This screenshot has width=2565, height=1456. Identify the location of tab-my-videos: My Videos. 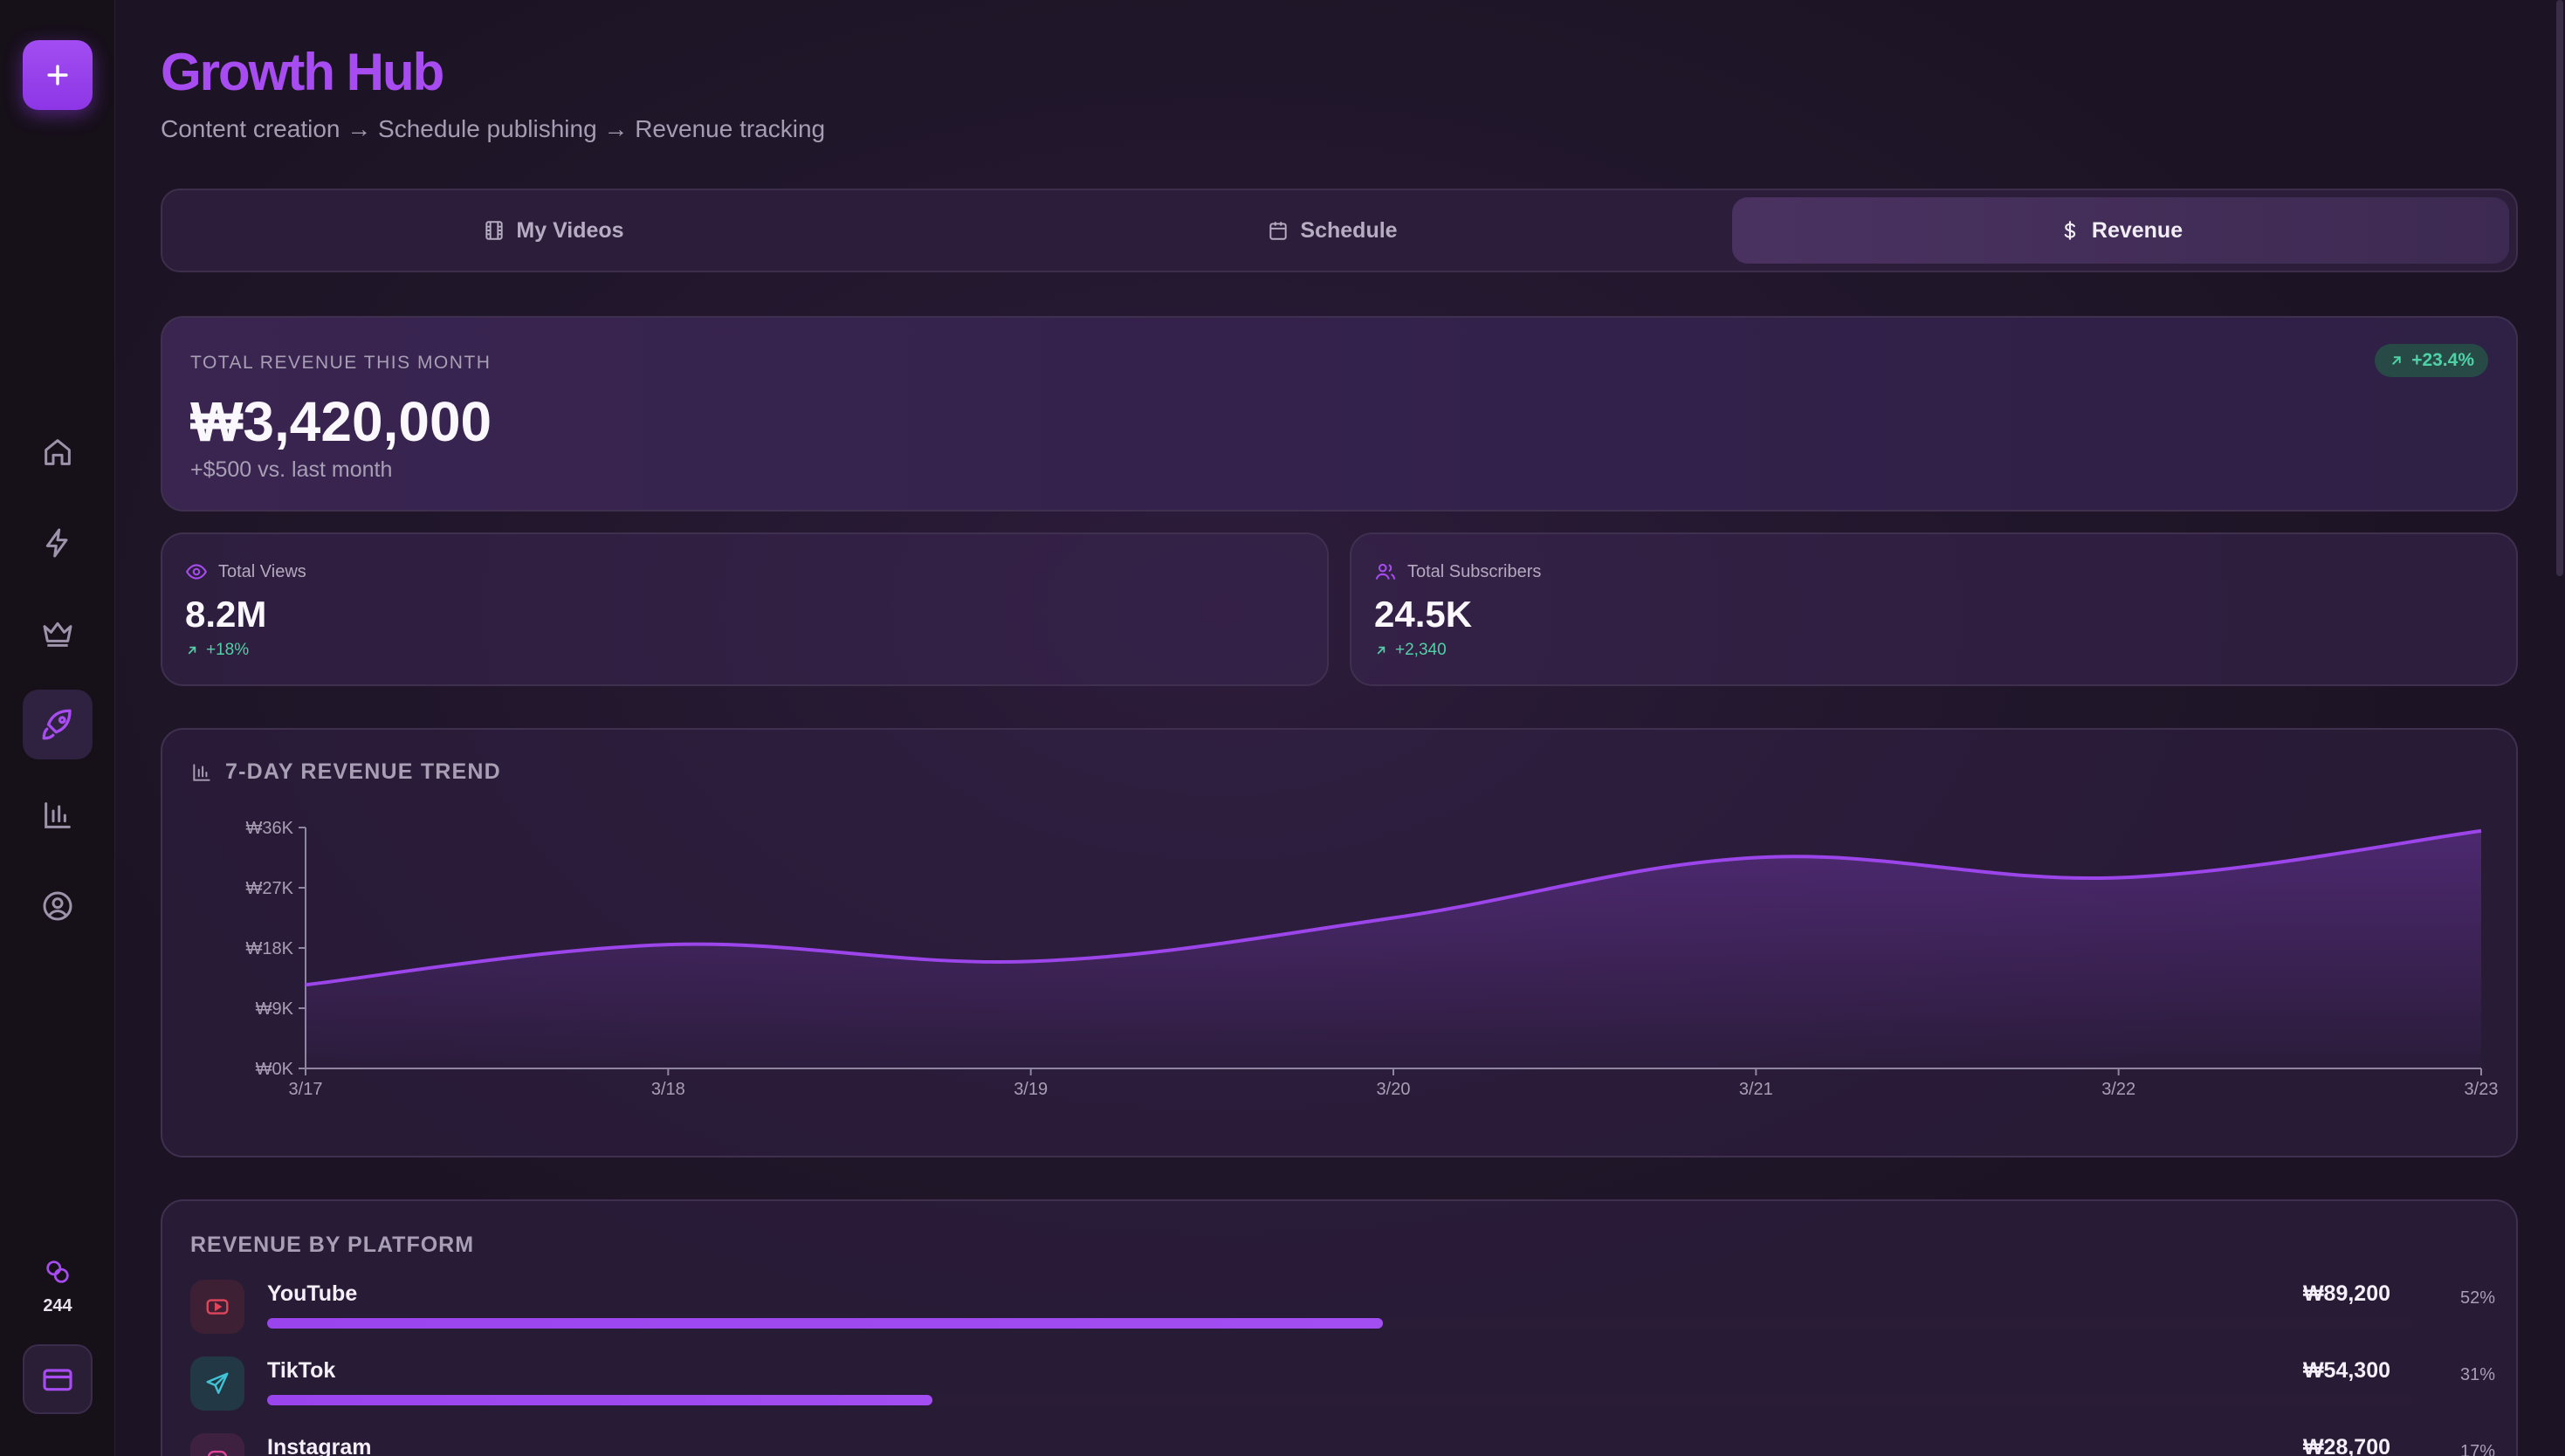
(553, 230).